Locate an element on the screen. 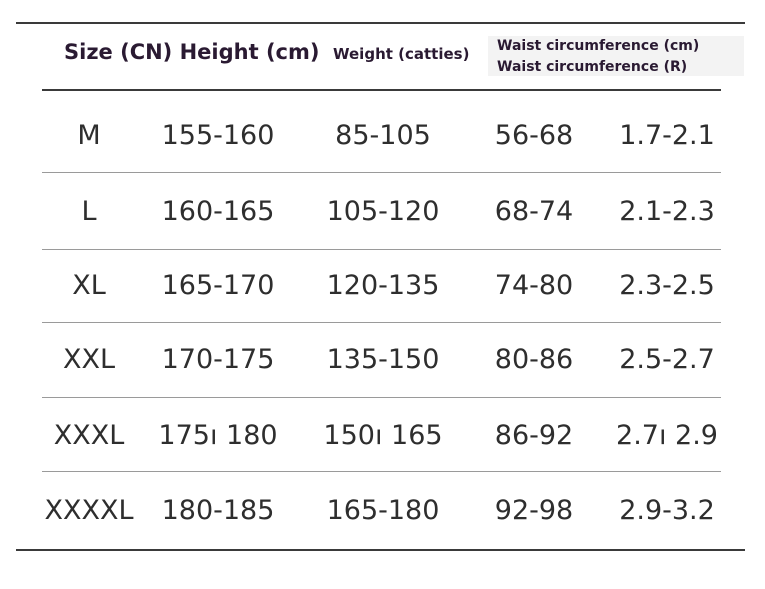 The height and width of the screenshot is (589, 765). table-top-rule is located at coordinates (380, 23).